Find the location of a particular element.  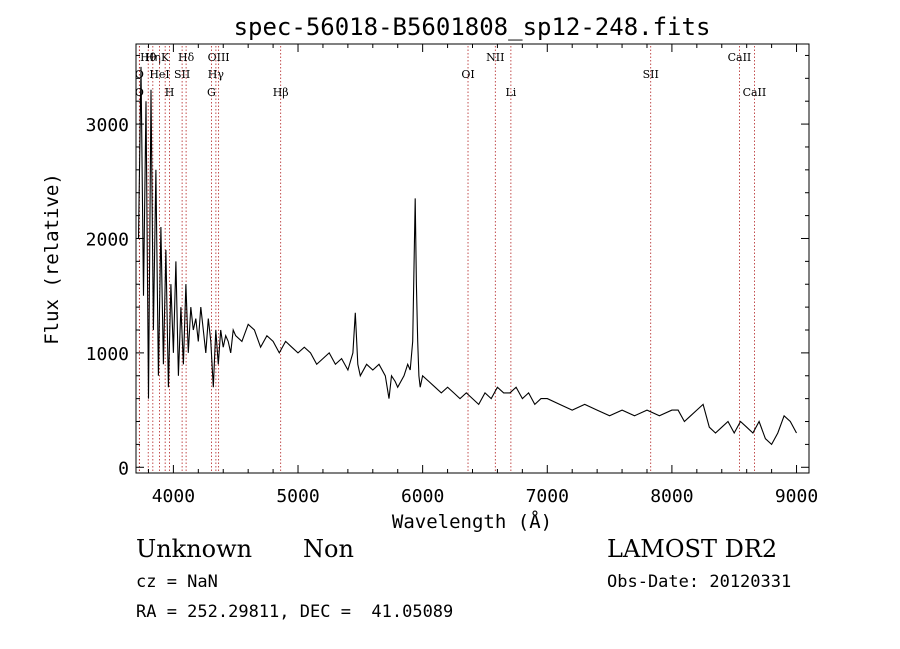

line-marker-label: Hη is located at coordinates (153, 57).